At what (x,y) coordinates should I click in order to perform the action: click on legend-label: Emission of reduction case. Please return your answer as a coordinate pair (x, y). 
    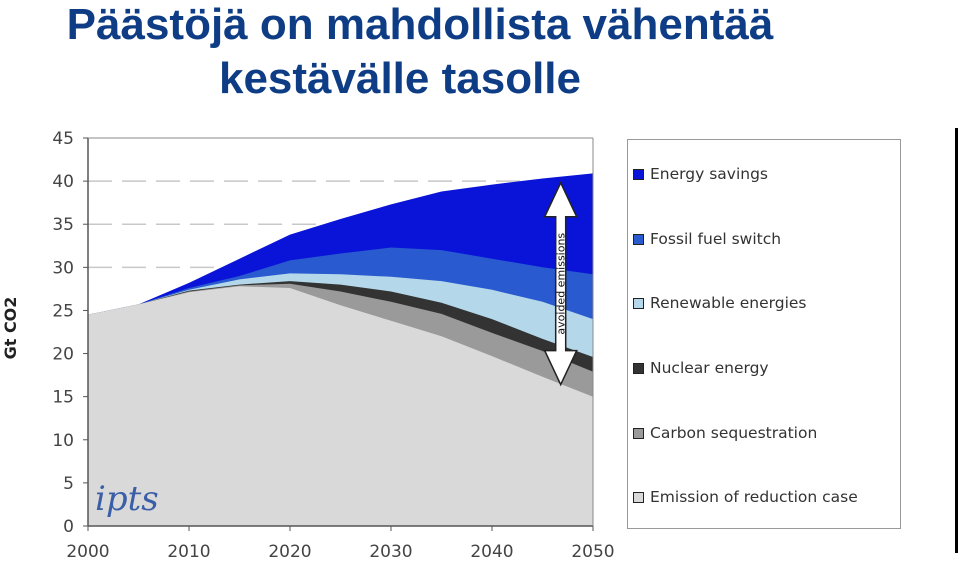
    Looking at the image, I should click on (754, 497).